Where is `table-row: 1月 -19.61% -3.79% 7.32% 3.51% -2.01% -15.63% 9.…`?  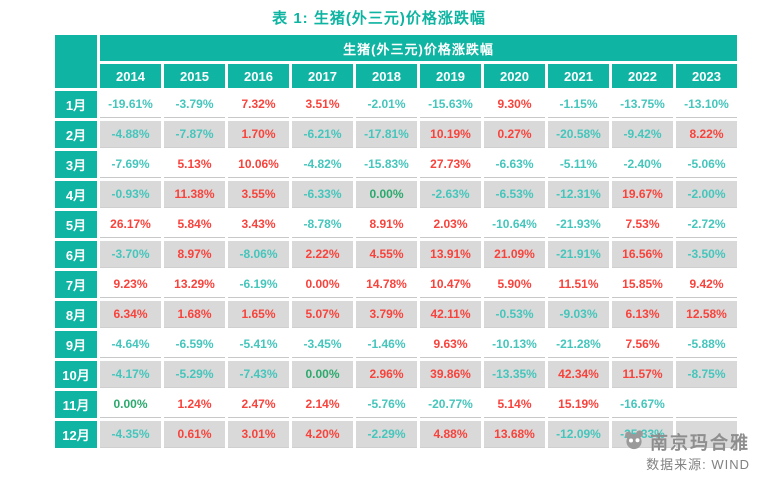
table-row: 1月 -19.61% -3.79% 7.32% 3.51% -2.01% -15.63% 9.… is located at coordinates (396, 104).